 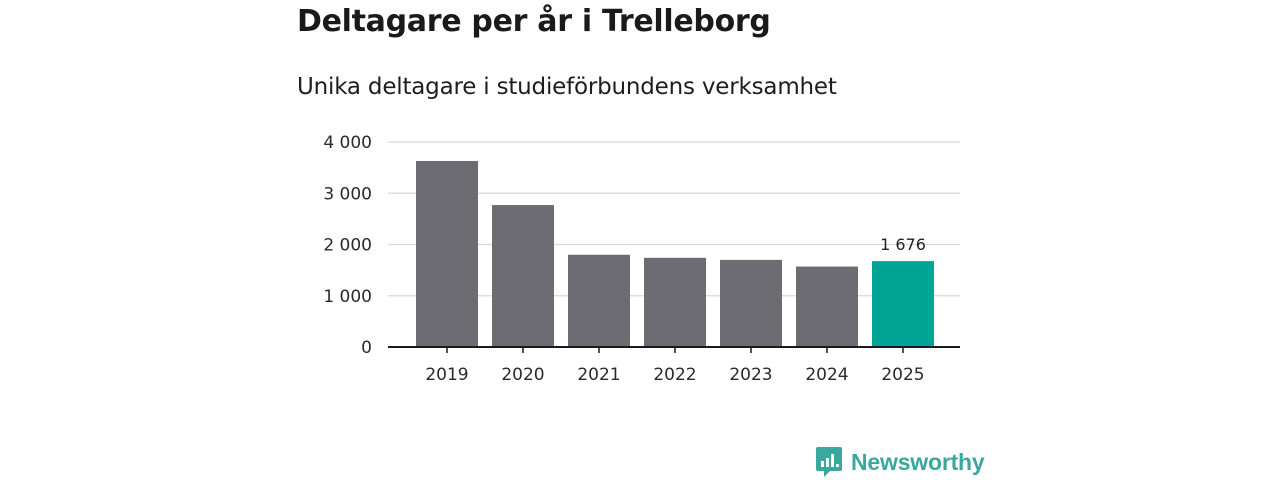 I want to click on x-tick-label: 2024, so click(x=826, y=375).